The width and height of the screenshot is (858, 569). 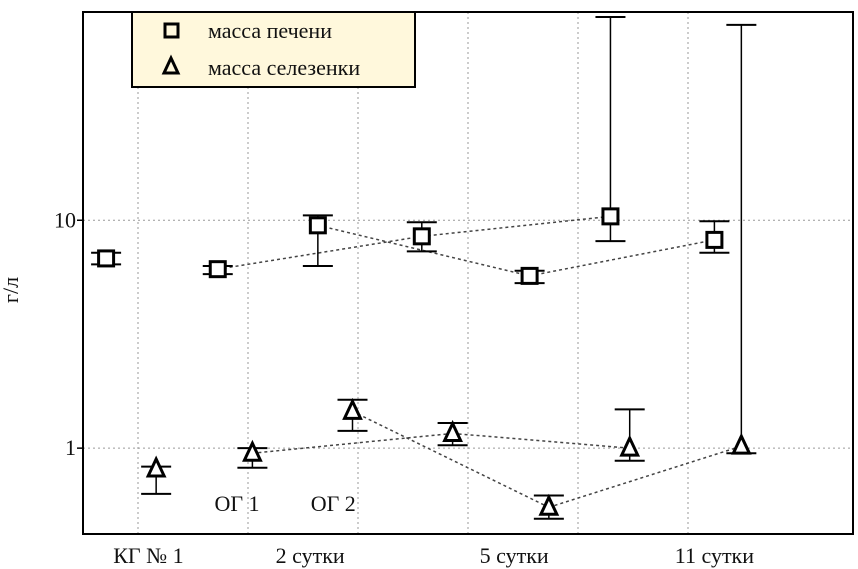 I want to click on group-labels: ОГ 1 ОГ 2, so click(x=284, y=503).